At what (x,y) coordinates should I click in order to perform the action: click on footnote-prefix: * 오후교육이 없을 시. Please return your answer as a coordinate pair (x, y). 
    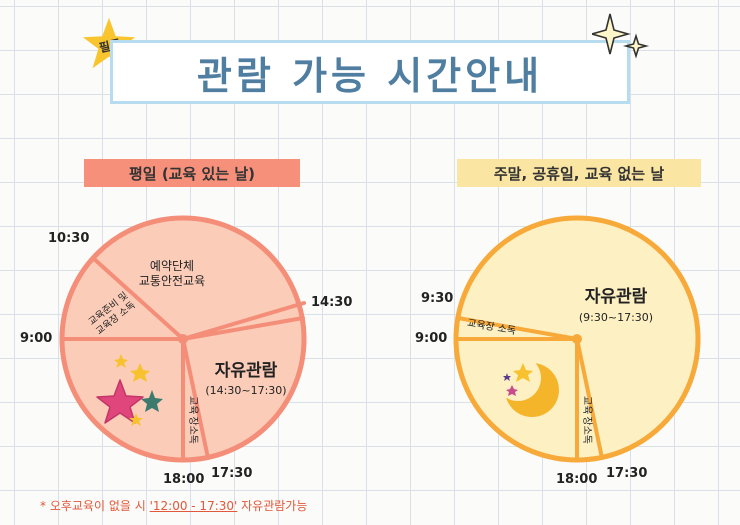
    Looking at the image, I should click on (95, 506).